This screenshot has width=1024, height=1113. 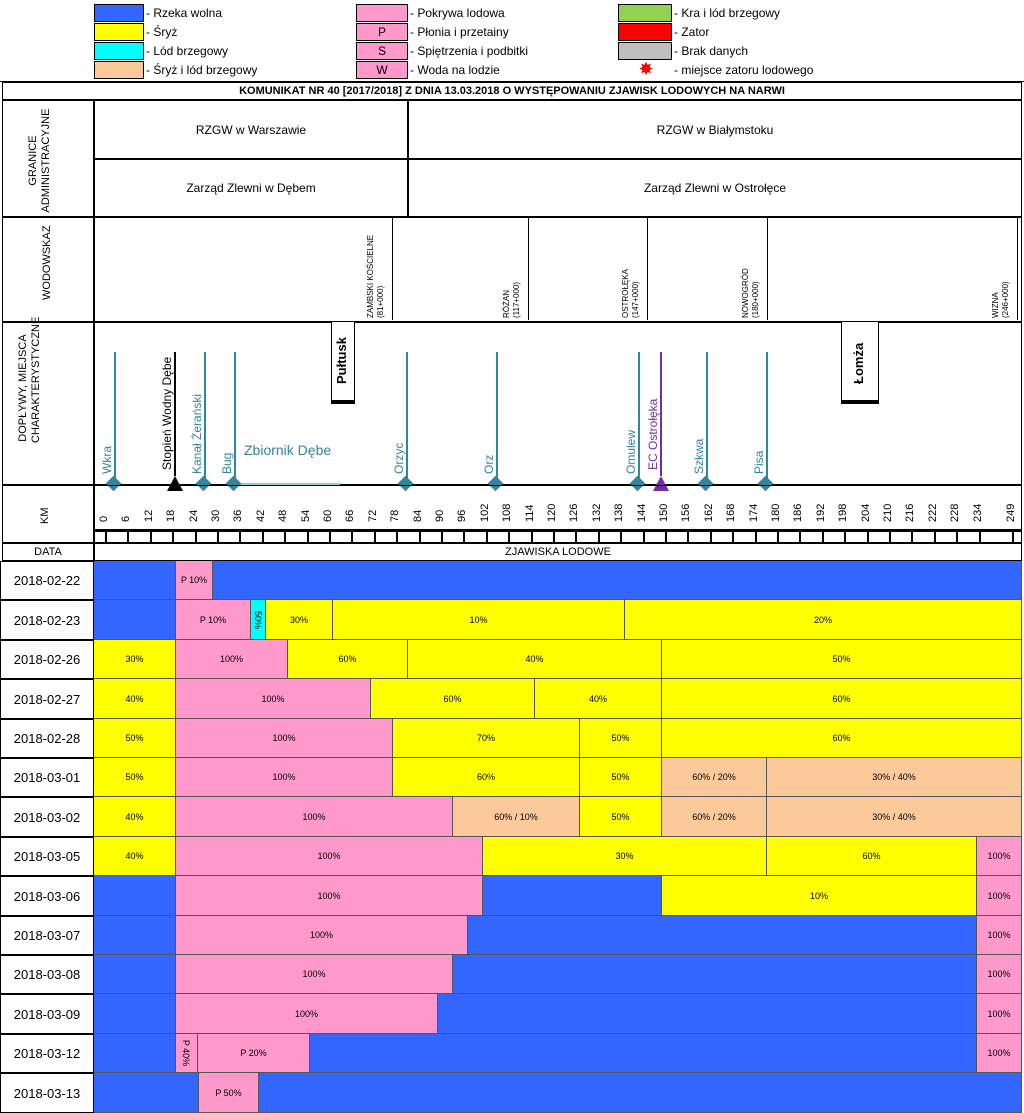 I want to click on km-tick-label-40: 249, so click(x=1011, y=512).